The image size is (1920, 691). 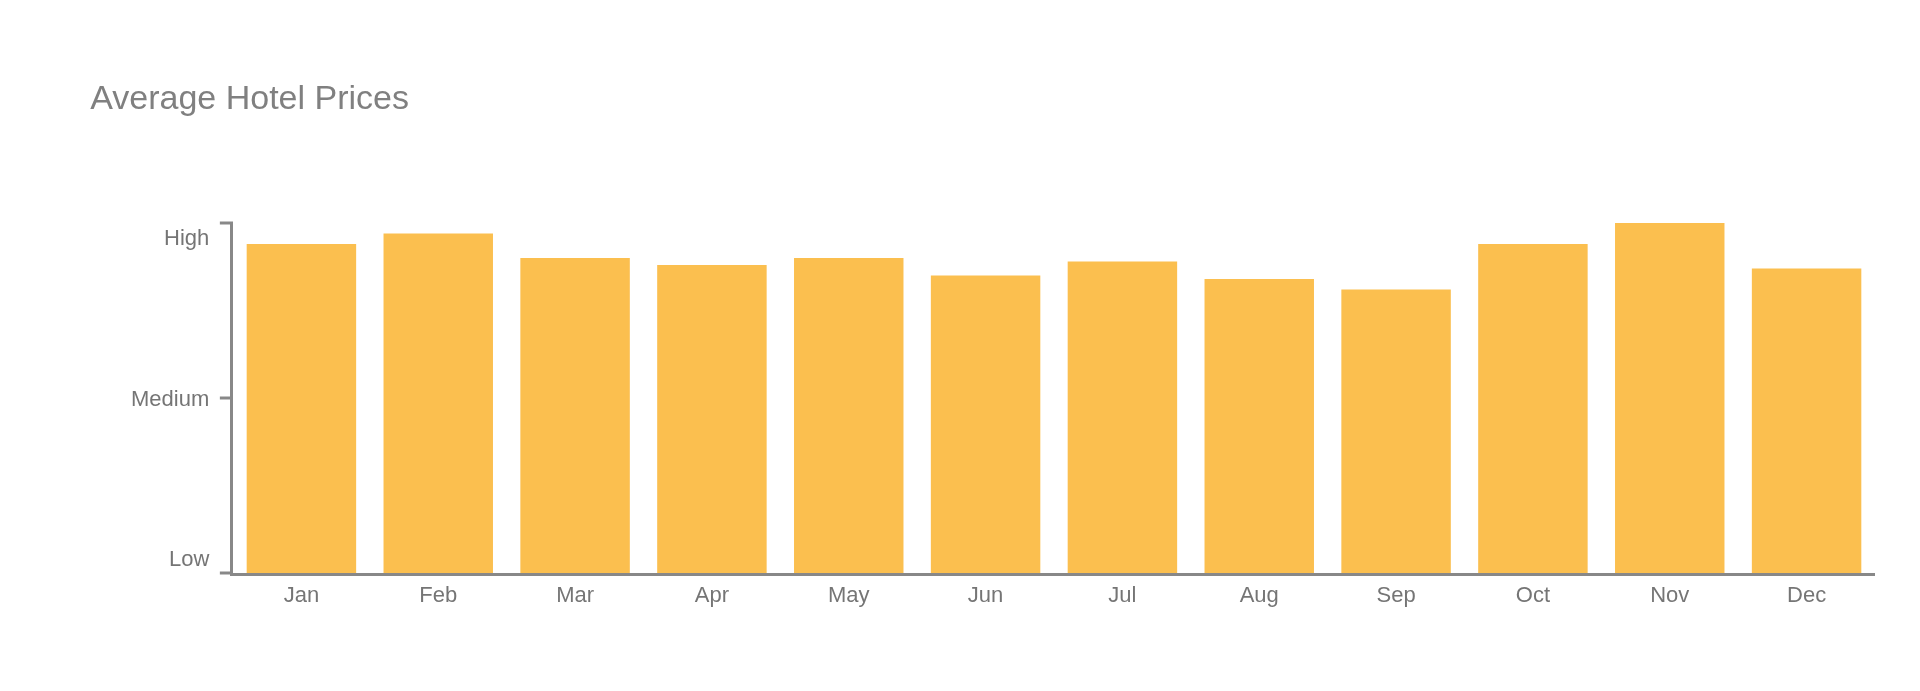 I want to click on text: High, so click(x=187, y=237).